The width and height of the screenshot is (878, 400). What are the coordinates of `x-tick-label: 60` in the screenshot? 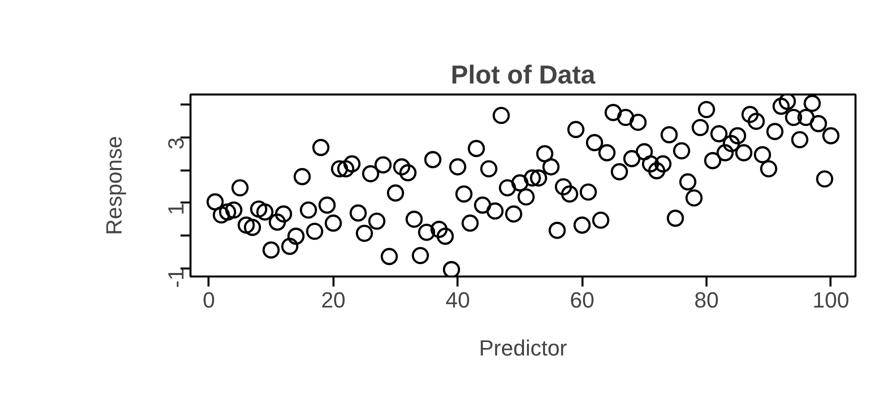 It's located at (582, 300).